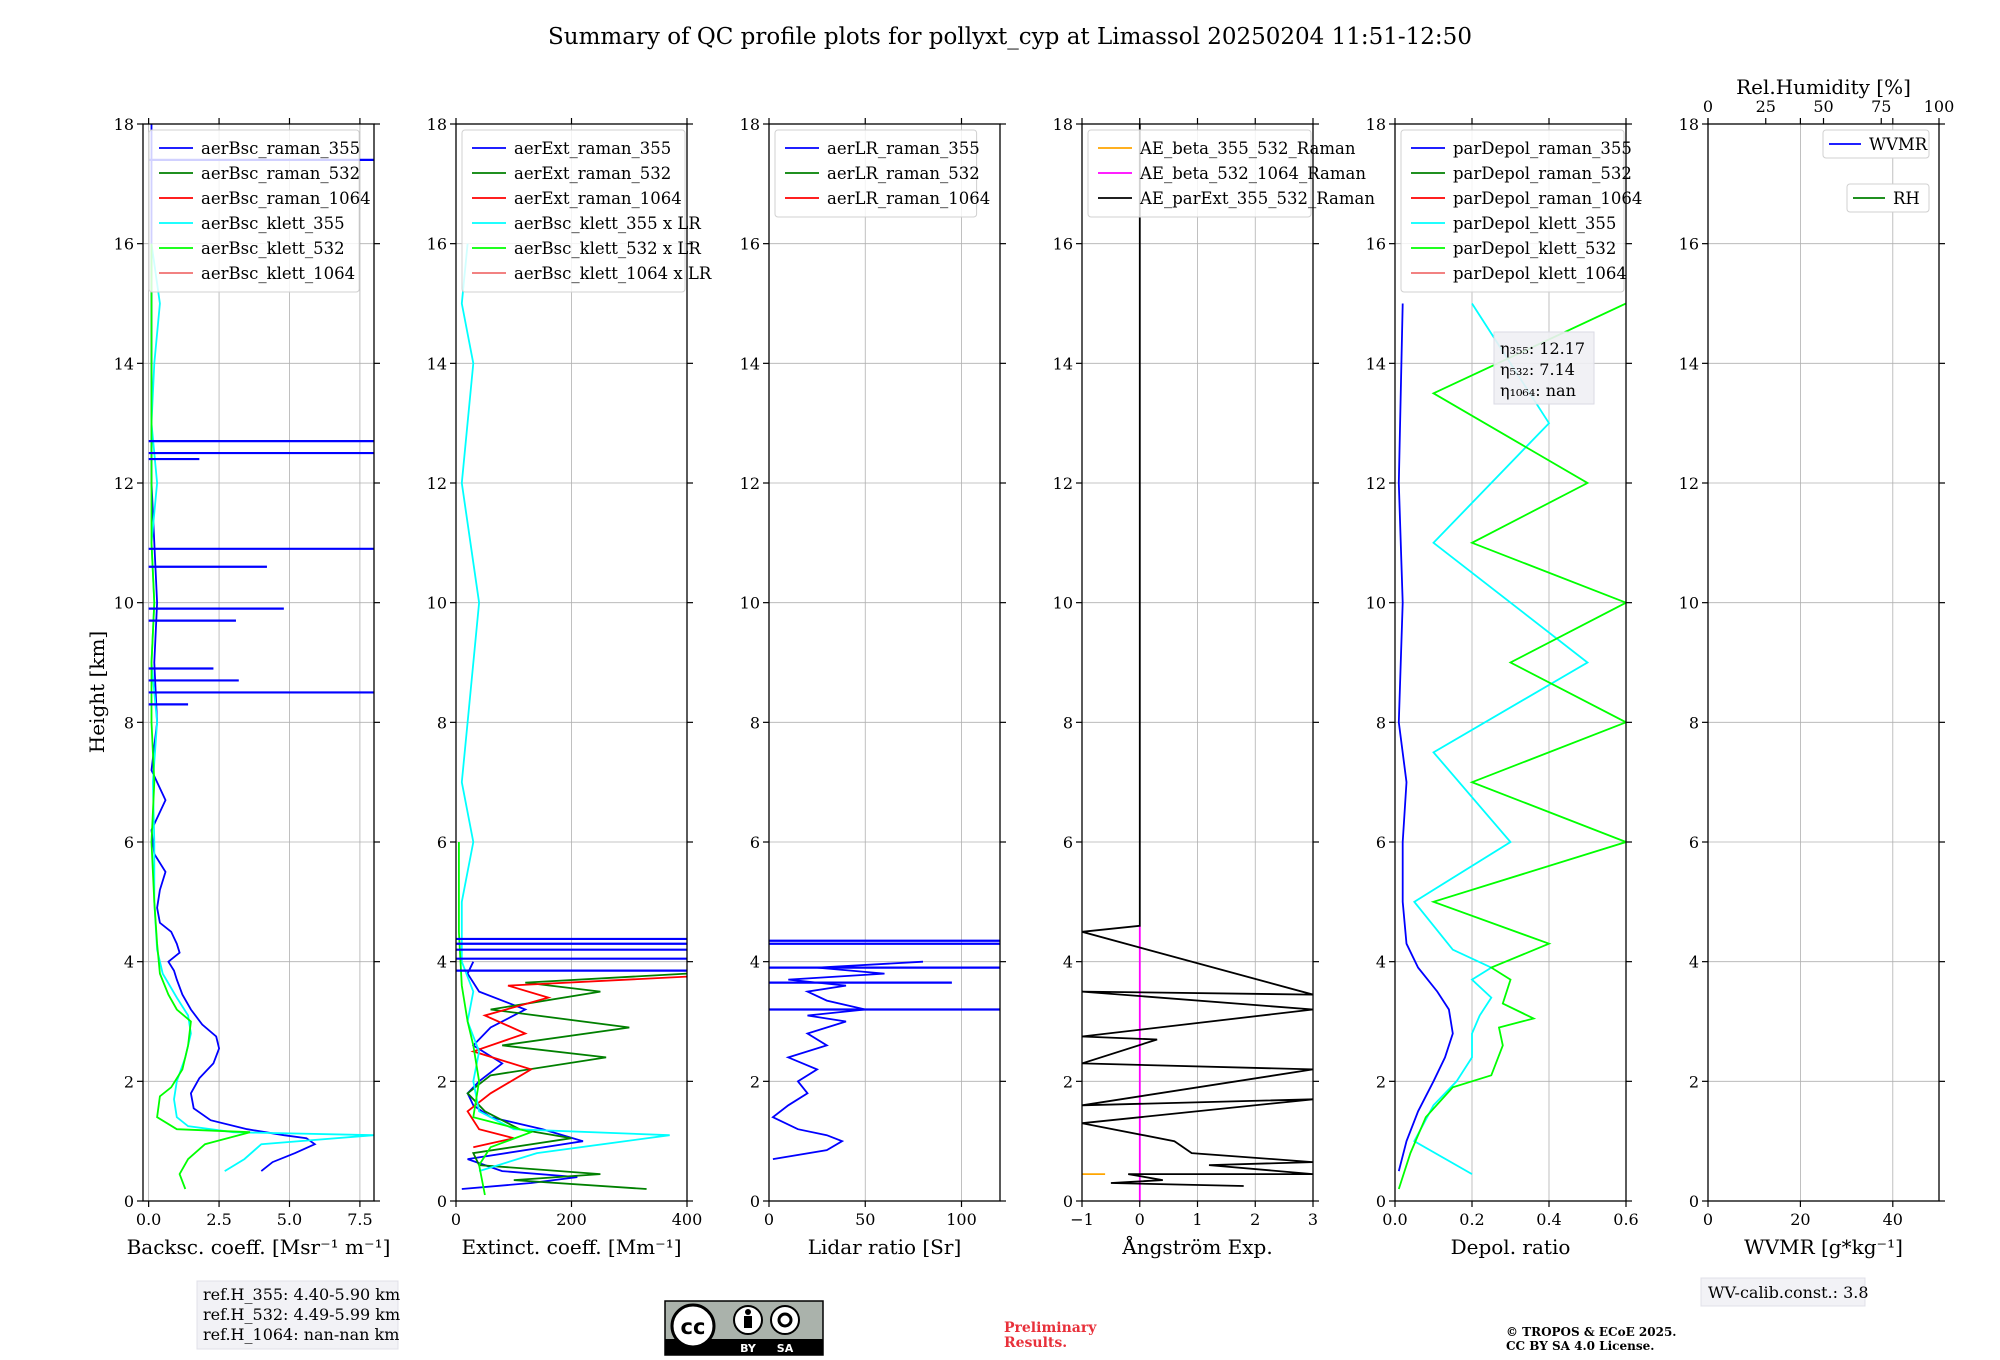 The width and height of the screenshot is (2000, 1360). What do you see at coordinates (1534, 248) in the screenshot?
I see `legend-entry: parDepol_klett_532` at bounding box center [1534, 248].